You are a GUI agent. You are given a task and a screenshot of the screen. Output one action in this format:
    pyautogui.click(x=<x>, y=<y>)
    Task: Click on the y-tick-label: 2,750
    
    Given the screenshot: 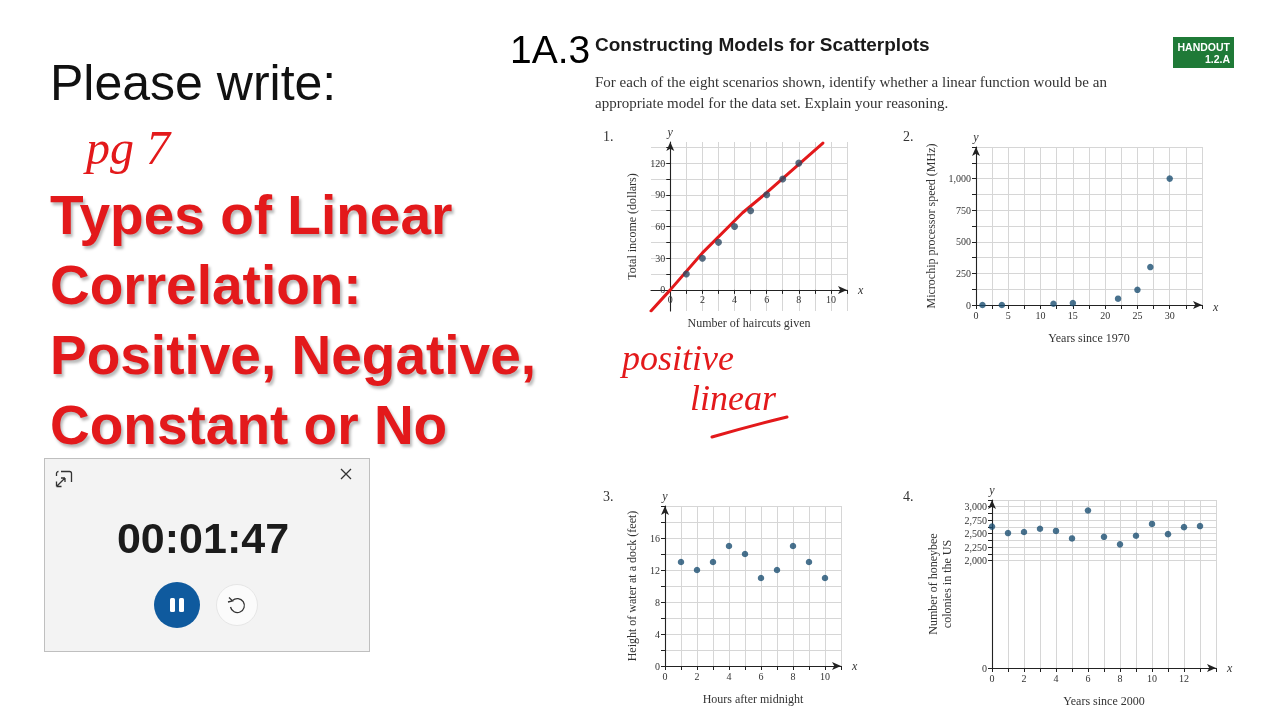 What is the action you would take?
    pyautogui.click(x=975, y=520)
    